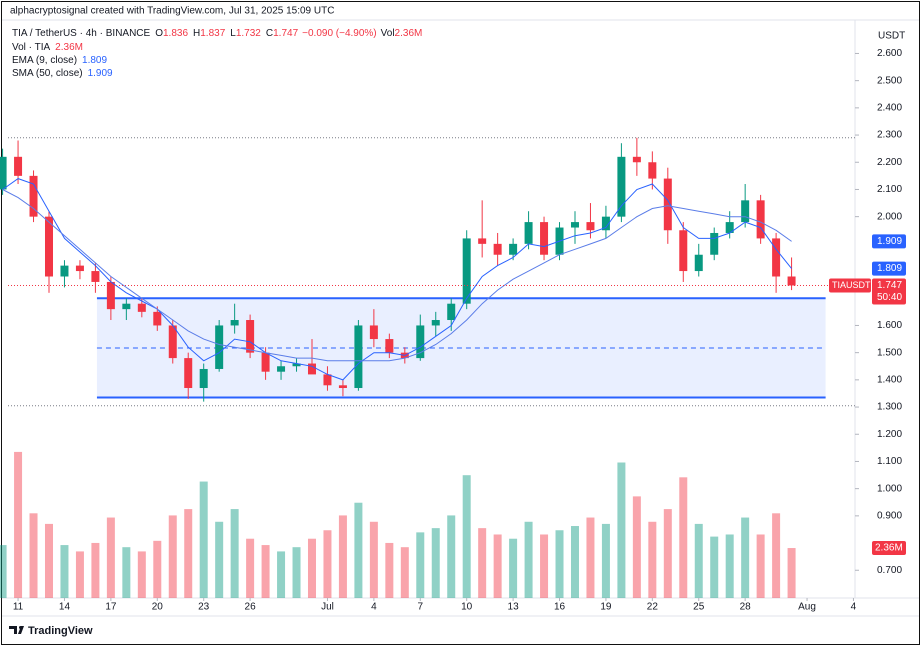 This screenshot has width=921, height=651. Describe the element at coordinates (889, 241) in the screenshot. I see `sma-tag: 1.909` at that location.